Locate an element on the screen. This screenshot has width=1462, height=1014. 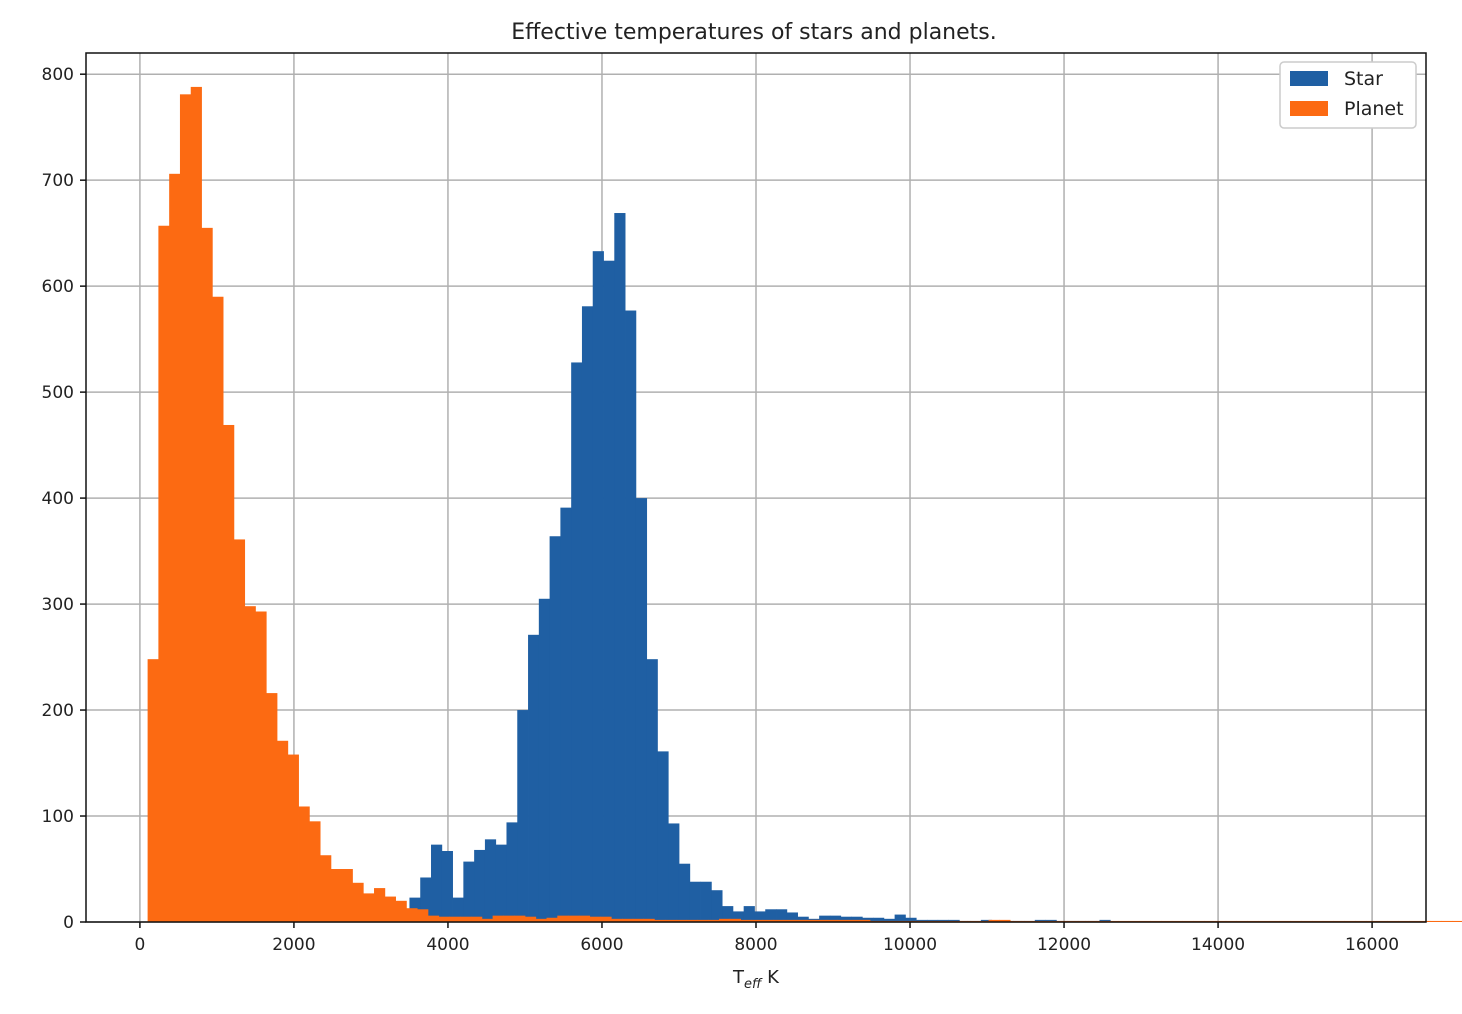
y-tick-label: 500 is located at coordinates (58, 393).